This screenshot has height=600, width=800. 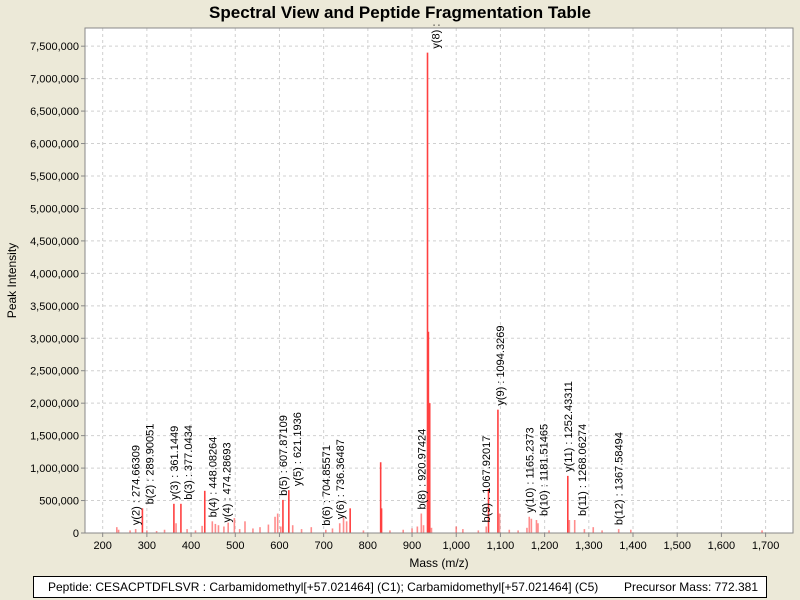 I want to click on y-tick-label: 5,500,000, so click(x=54, y=177).